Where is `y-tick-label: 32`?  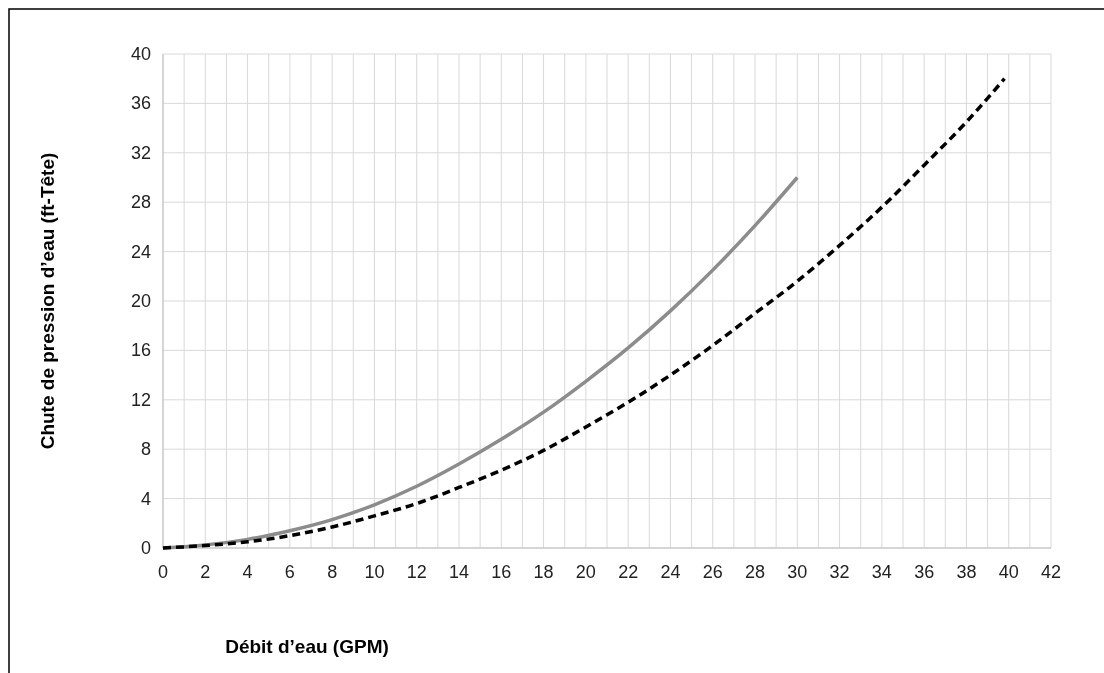
y-tick-label: 32 is located at coordinates (140, 152).